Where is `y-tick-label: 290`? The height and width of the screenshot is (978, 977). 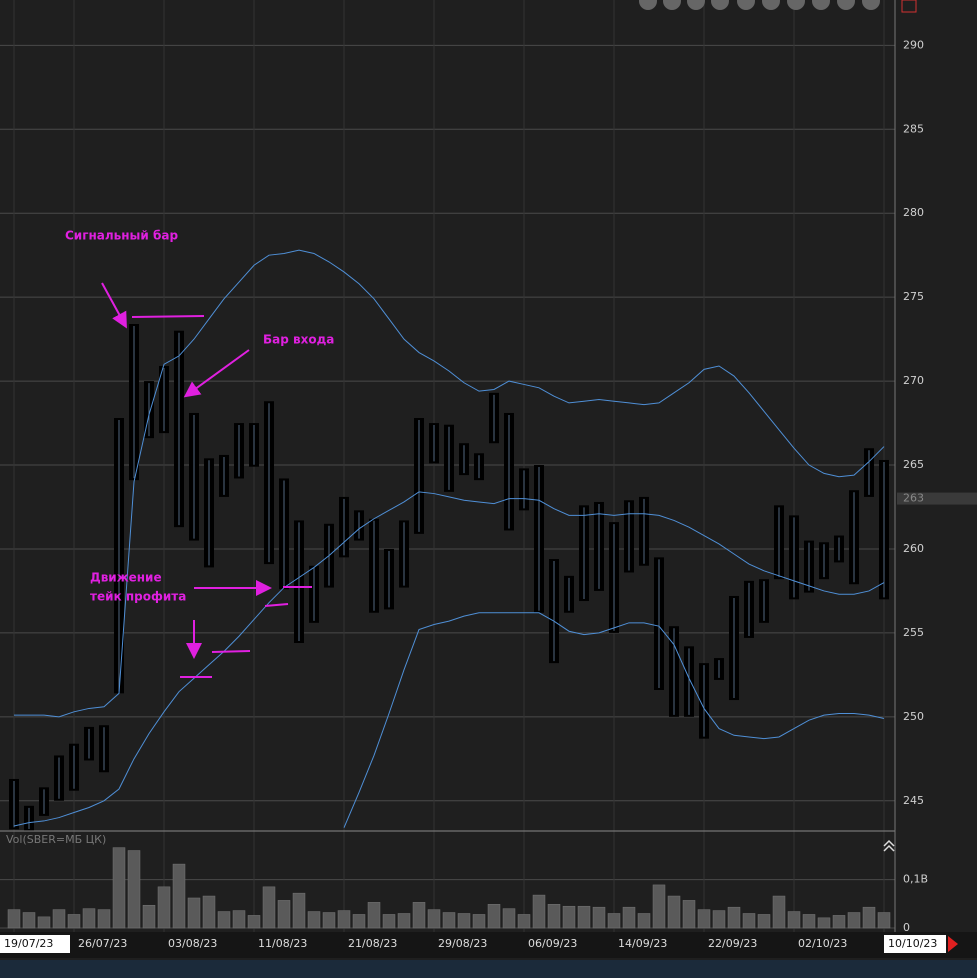 y-tick-label: 290 is located at coordinates (913, 44).